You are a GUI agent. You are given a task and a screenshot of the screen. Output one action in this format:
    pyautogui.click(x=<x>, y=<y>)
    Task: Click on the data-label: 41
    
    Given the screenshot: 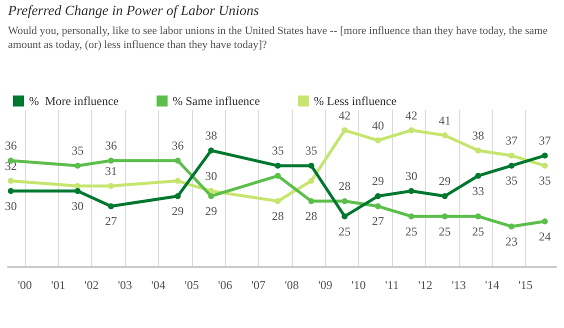 What is the action you would take?
    pyautogui.click(x=444, y=120)
    